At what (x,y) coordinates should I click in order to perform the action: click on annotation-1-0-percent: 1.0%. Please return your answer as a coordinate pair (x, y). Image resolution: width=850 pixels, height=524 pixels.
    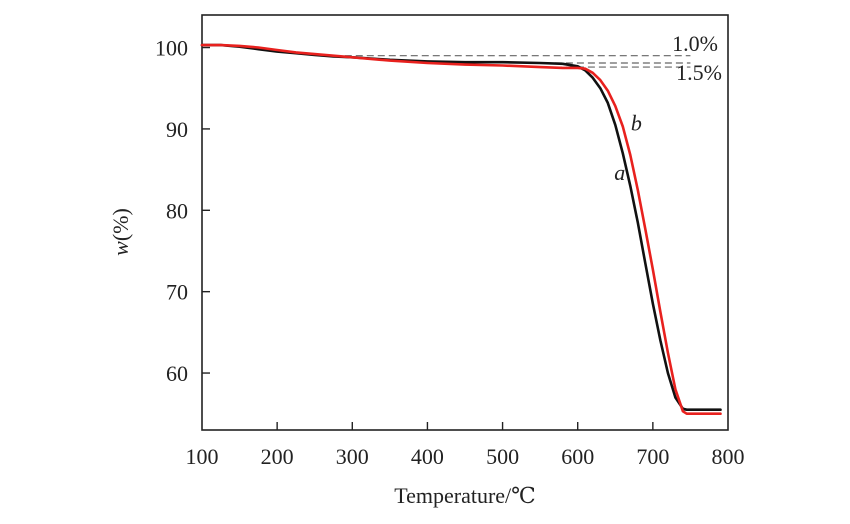
    Looking at the image, I should click on (695, 43).